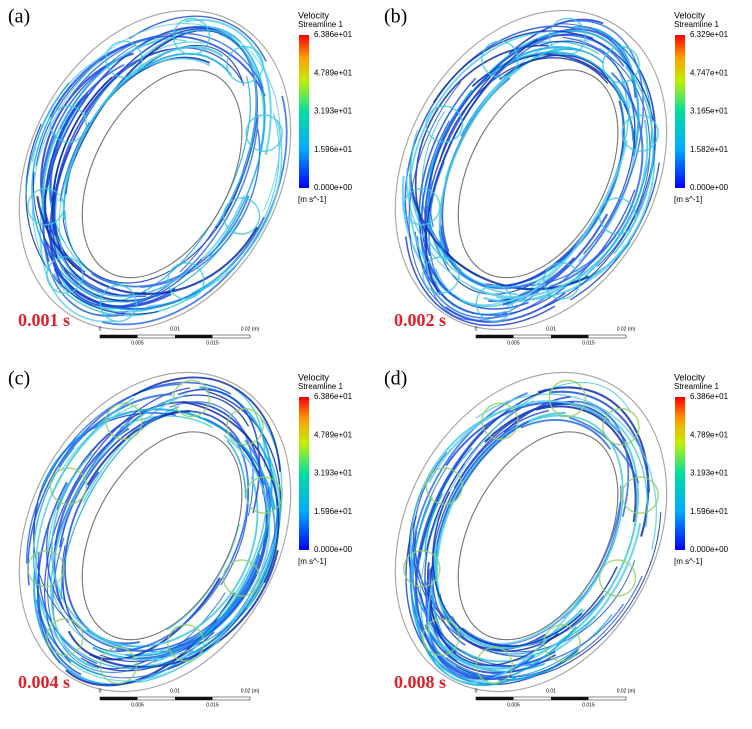 This screenshot has width=752, height=729. What do you see at coordinates (333, 187) in the screenshot?
I see `colorbar-tick-label: 0.000e+00` at bounding box center [333, 187].